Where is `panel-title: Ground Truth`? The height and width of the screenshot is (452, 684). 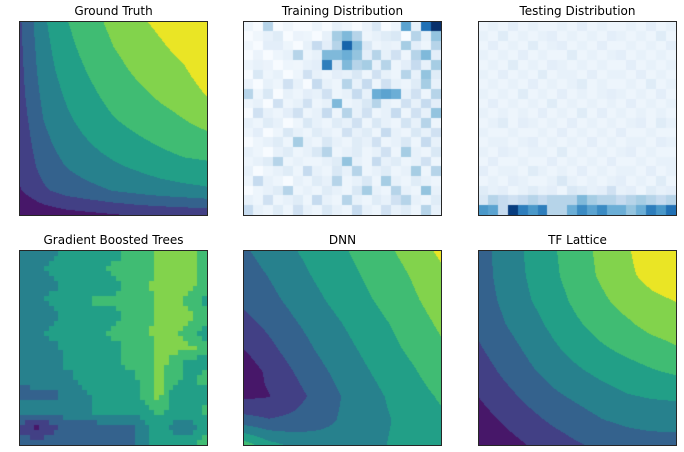
panel-title: Ground Truth is located at coordinates (113, 11).